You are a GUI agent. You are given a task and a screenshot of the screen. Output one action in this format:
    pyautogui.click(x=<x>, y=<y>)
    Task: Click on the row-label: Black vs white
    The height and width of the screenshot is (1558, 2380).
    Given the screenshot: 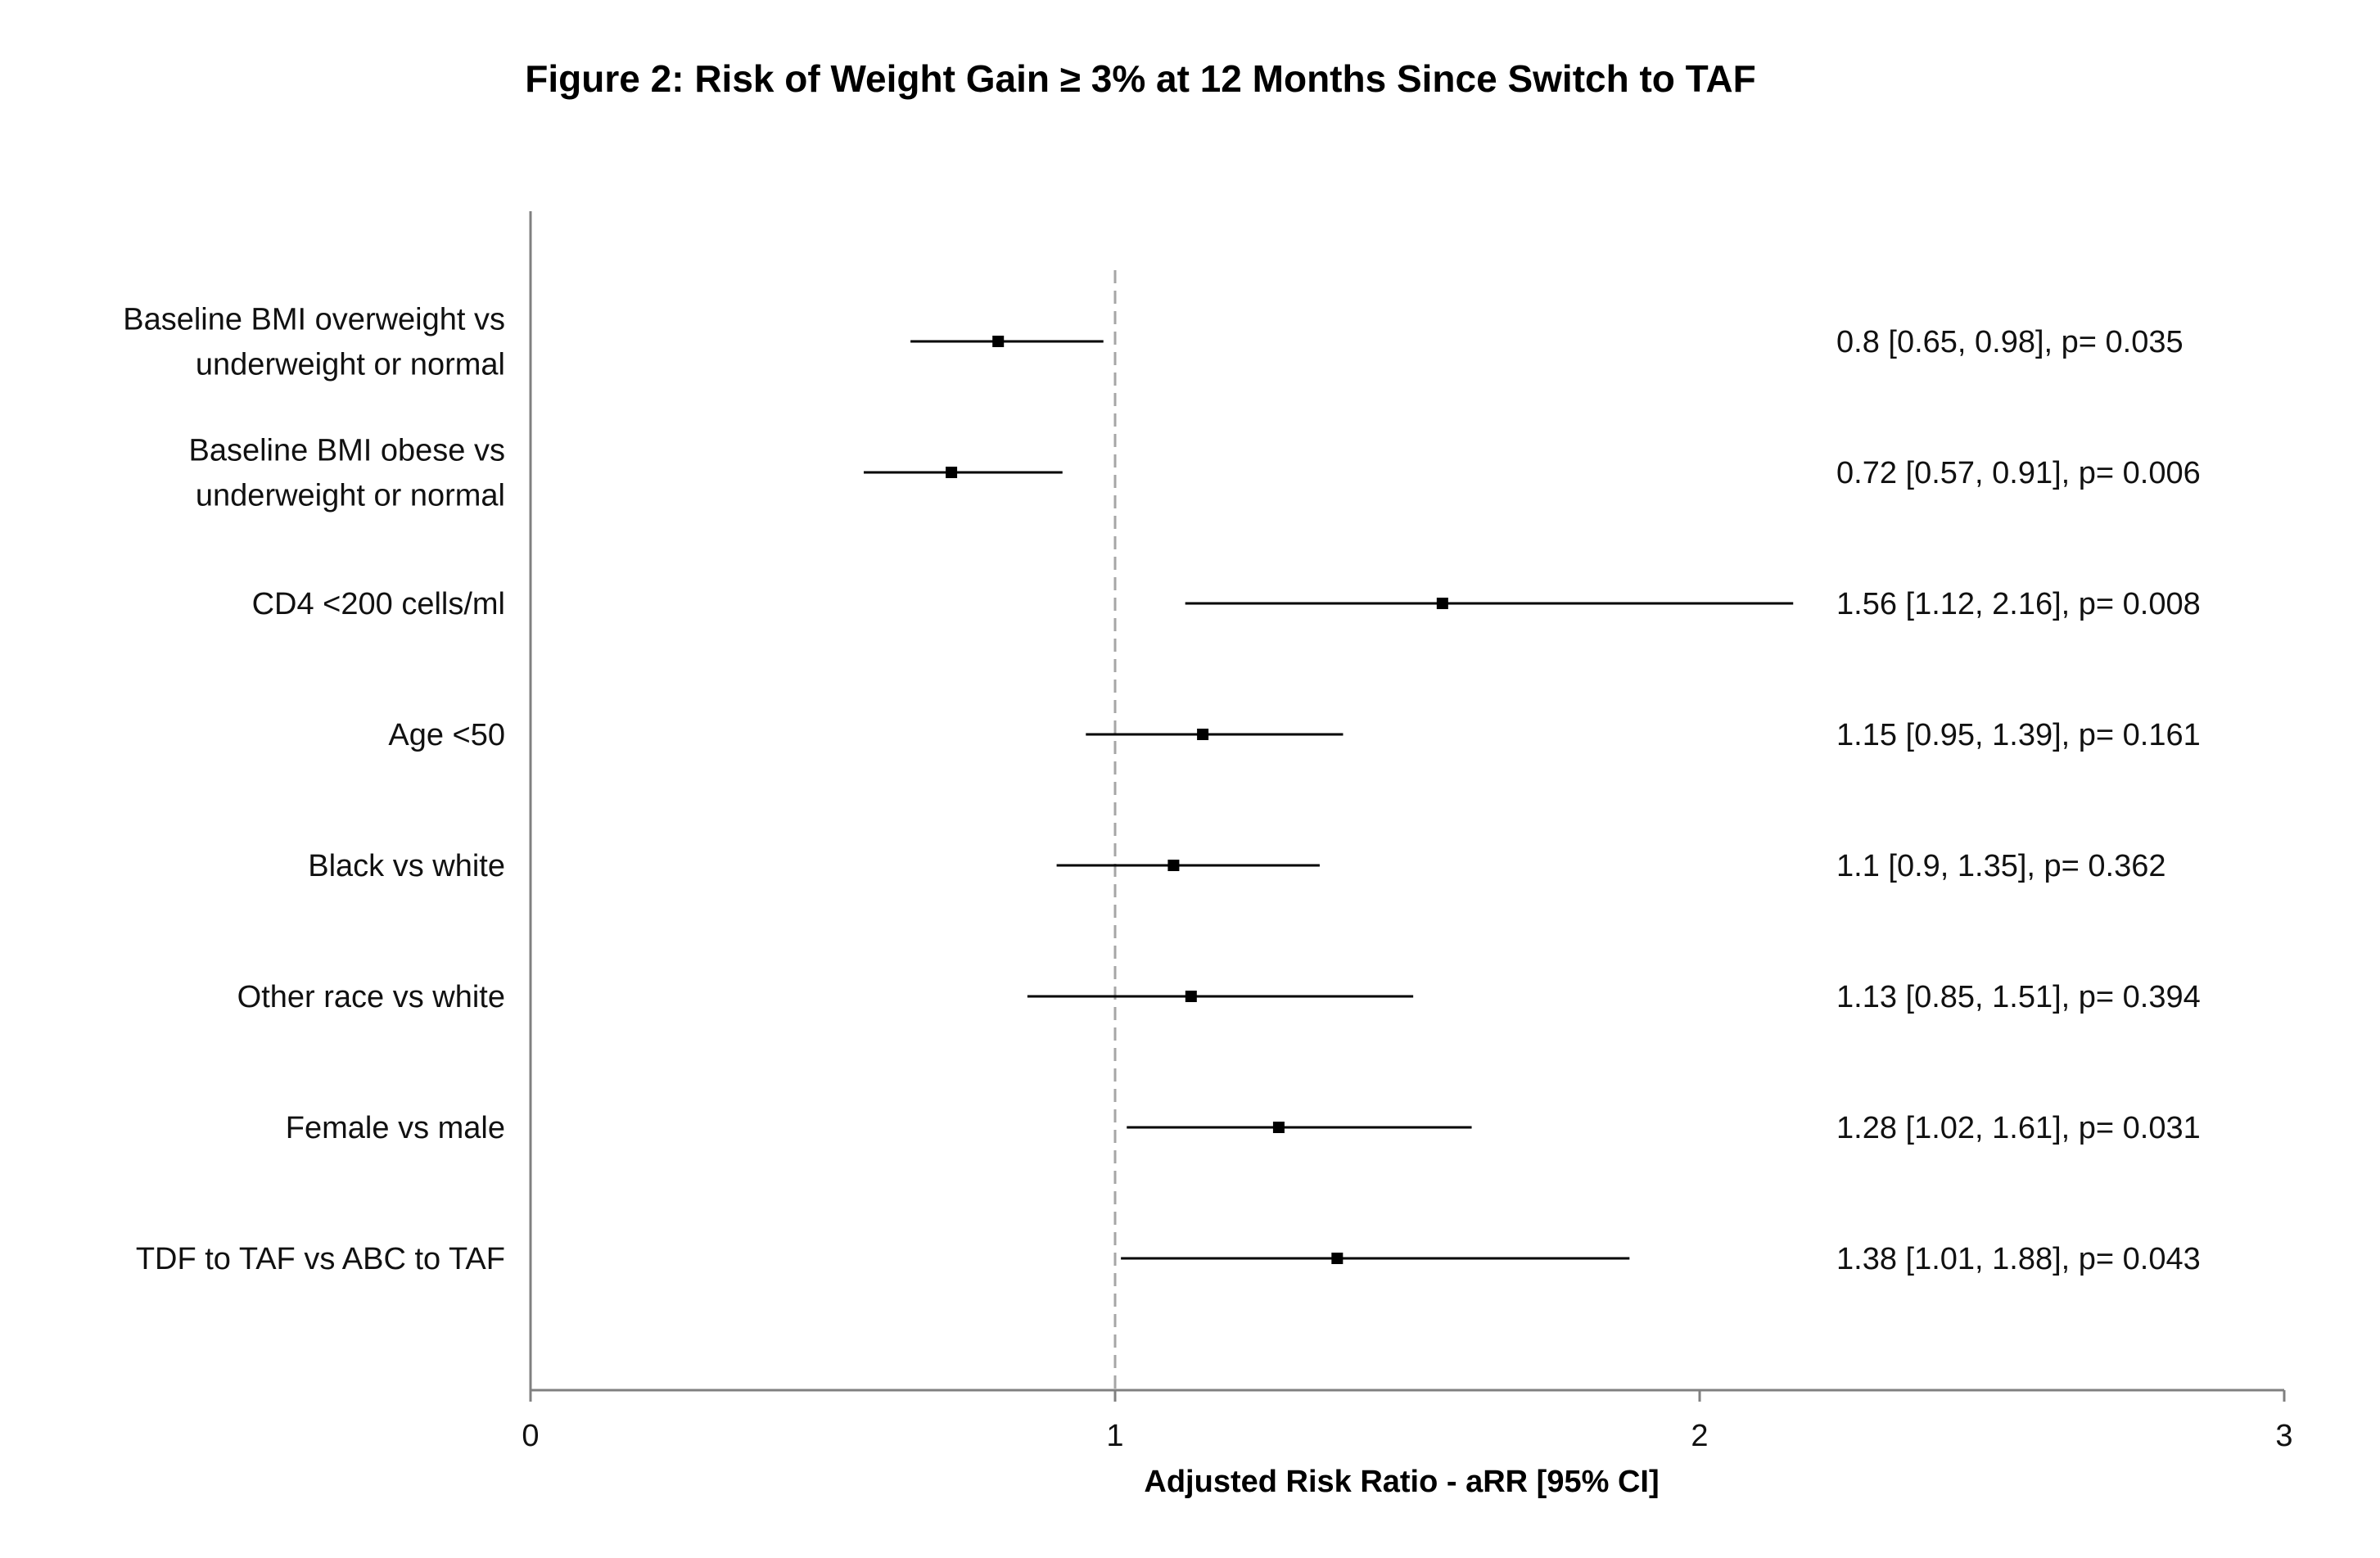 What is the action you would take?
    pyautogui.click(x=406, y=866)
    